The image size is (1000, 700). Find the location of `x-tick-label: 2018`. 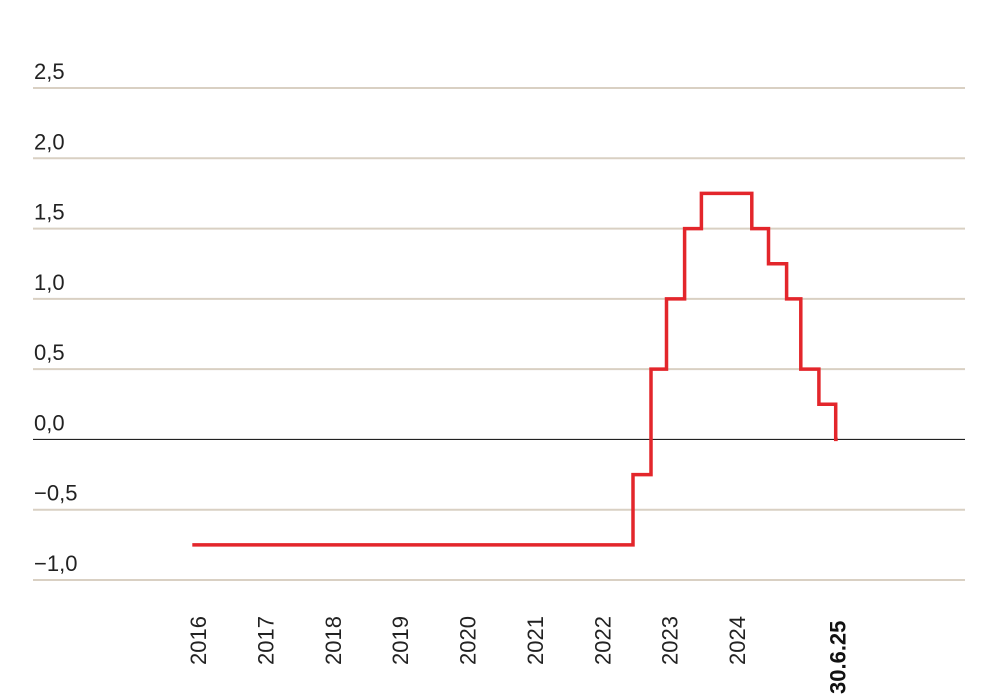

x-tick-label: 2018 is located at coordinates (333, 640).